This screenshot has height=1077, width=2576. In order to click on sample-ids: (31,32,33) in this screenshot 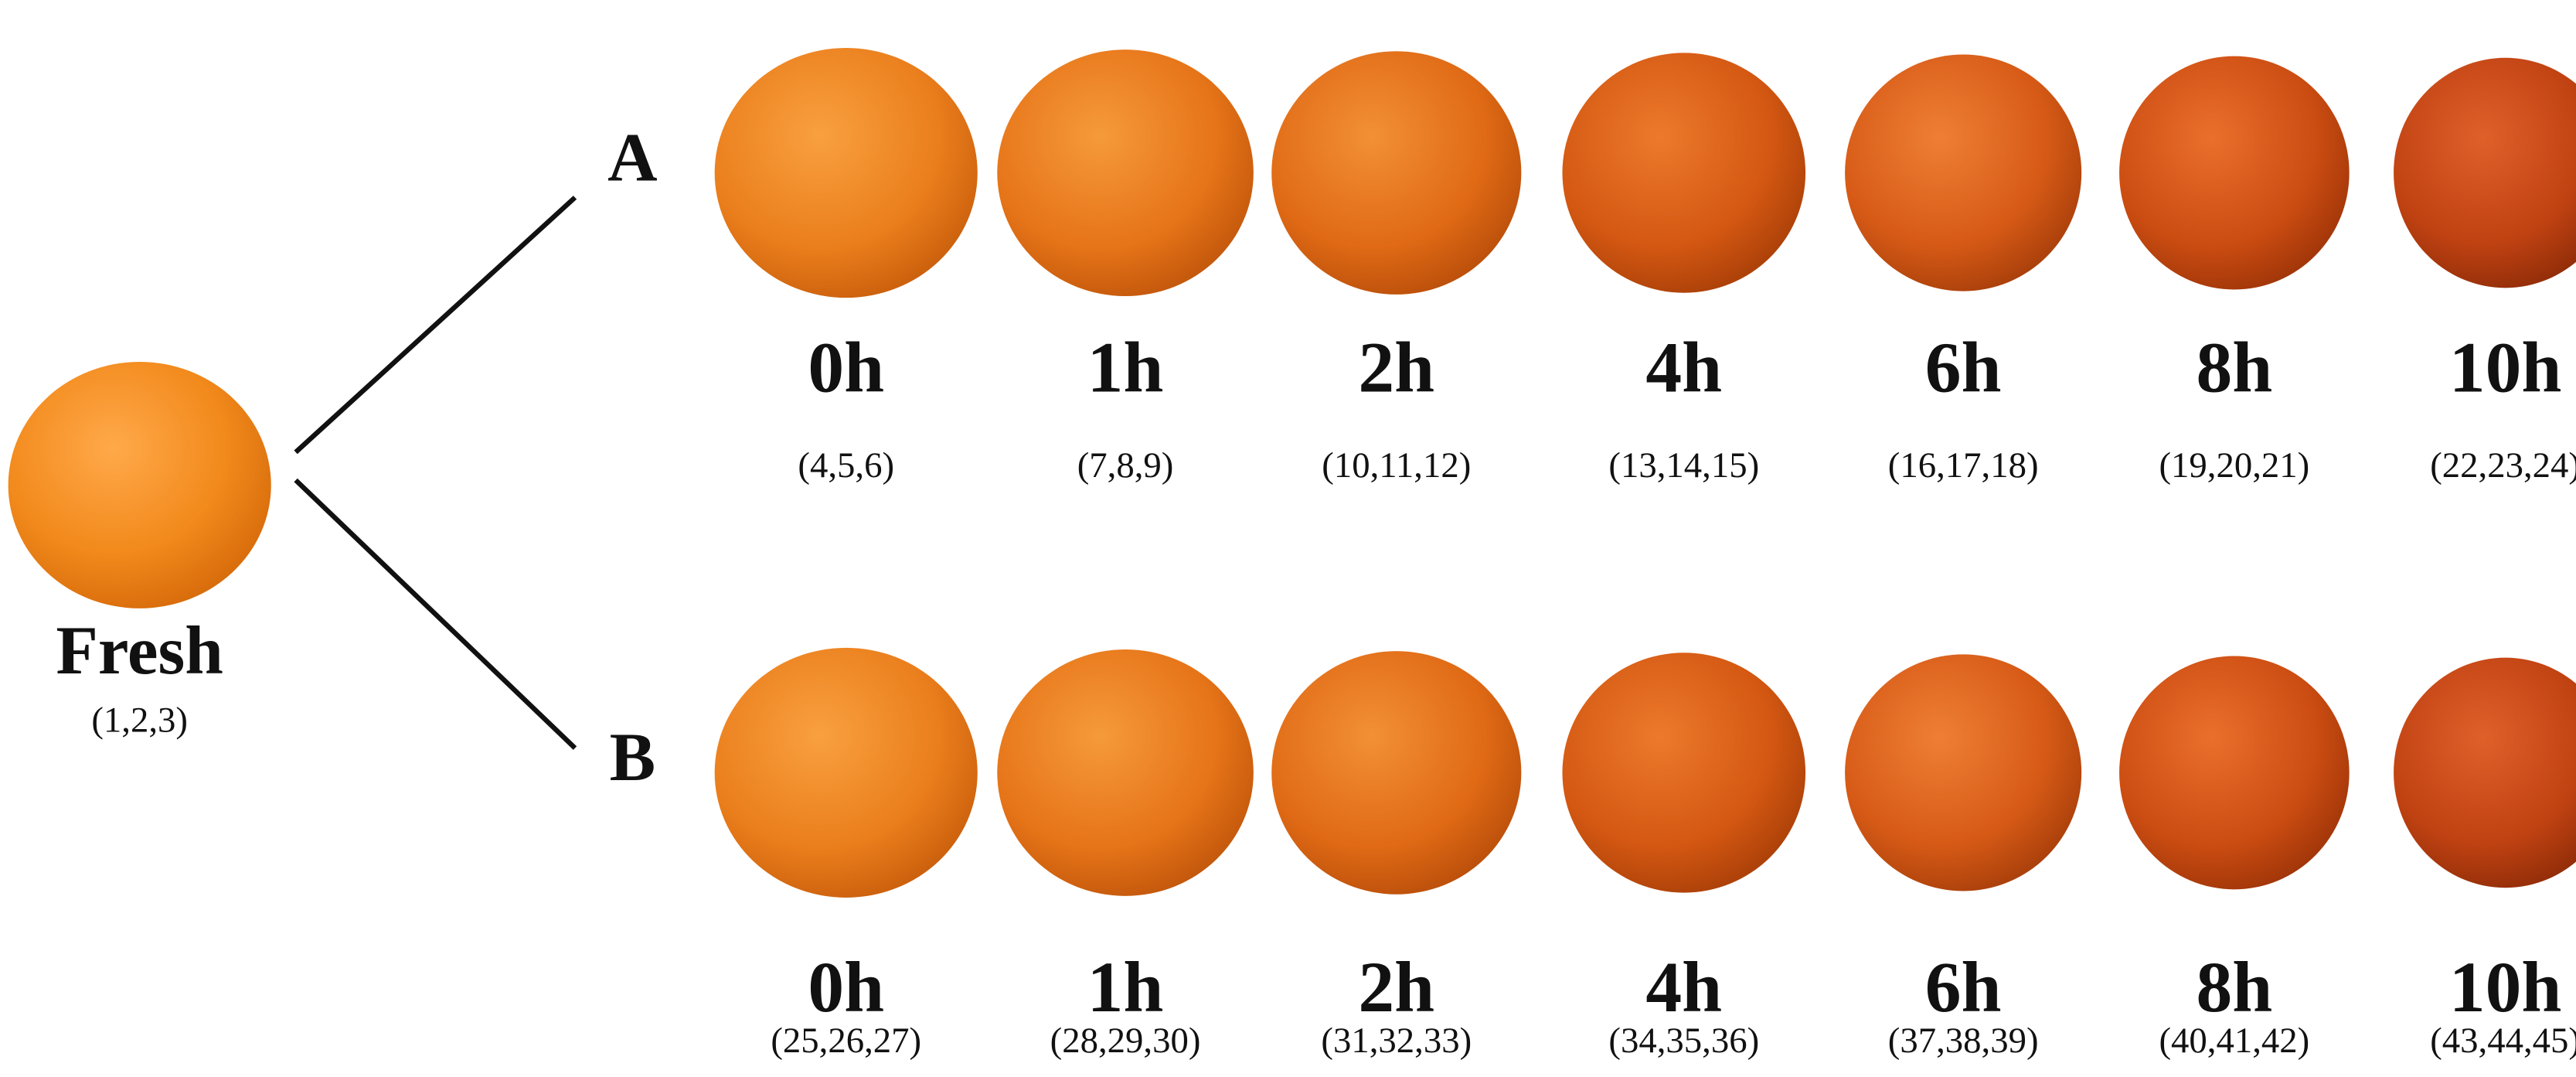, I will do `click(1396, 1041)`.